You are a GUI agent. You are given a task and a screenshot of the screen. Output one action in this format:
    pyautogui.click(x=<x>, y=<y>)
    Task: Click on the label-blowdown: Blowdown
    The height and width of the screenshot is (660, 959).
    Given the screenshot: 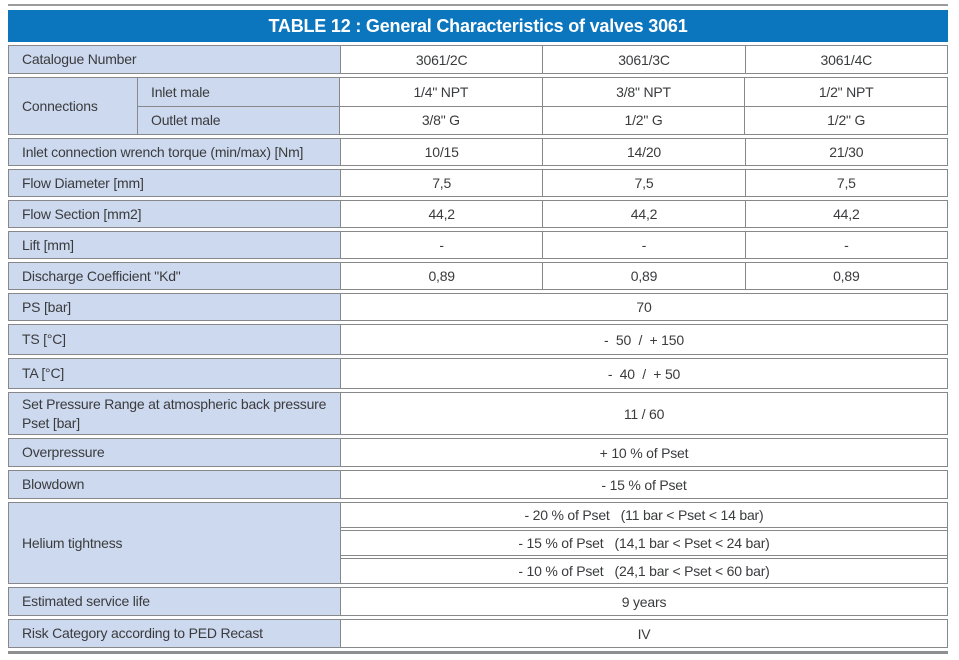 What is the action you would take?
    pyautogui.click(x=175, y=484)
    